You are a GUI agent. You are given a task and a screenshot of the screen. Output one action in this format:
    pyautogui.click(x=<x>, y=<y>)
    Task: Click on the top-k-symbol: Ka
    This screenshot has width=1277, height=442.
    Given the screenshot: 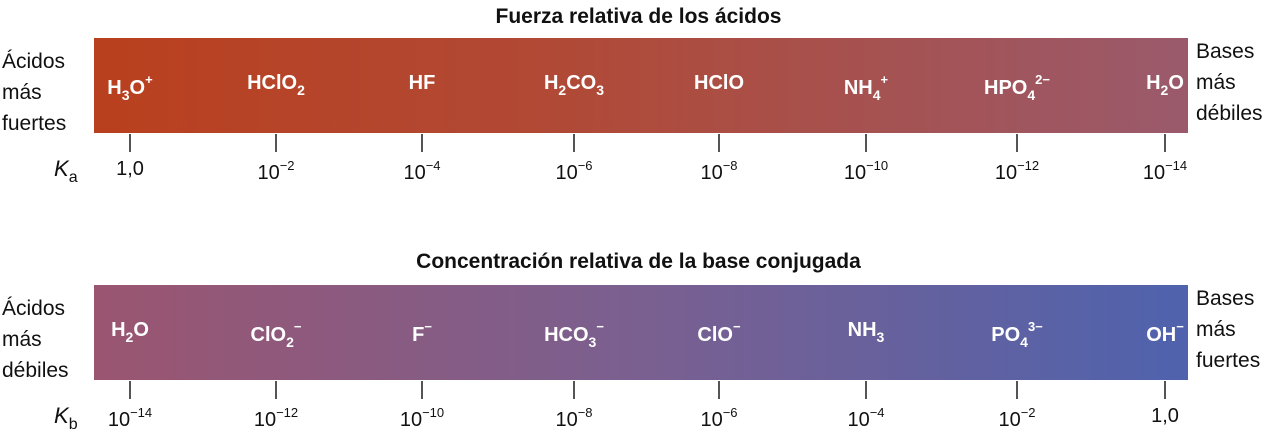 What is the action you would take?
    pyautogui.click(x=66, y=171)
    